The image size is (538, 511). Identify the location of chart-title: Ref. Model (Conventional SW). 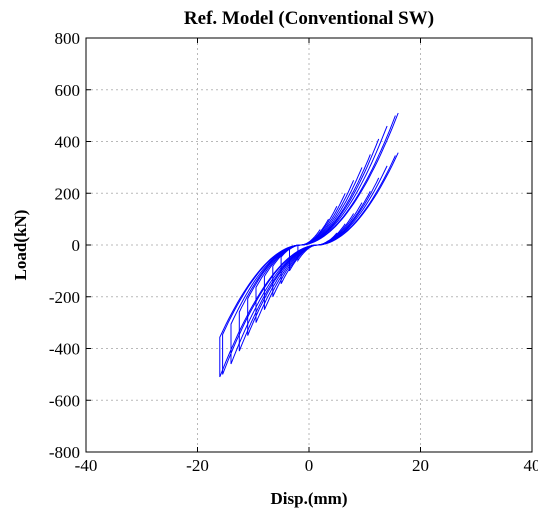
(309, 18).